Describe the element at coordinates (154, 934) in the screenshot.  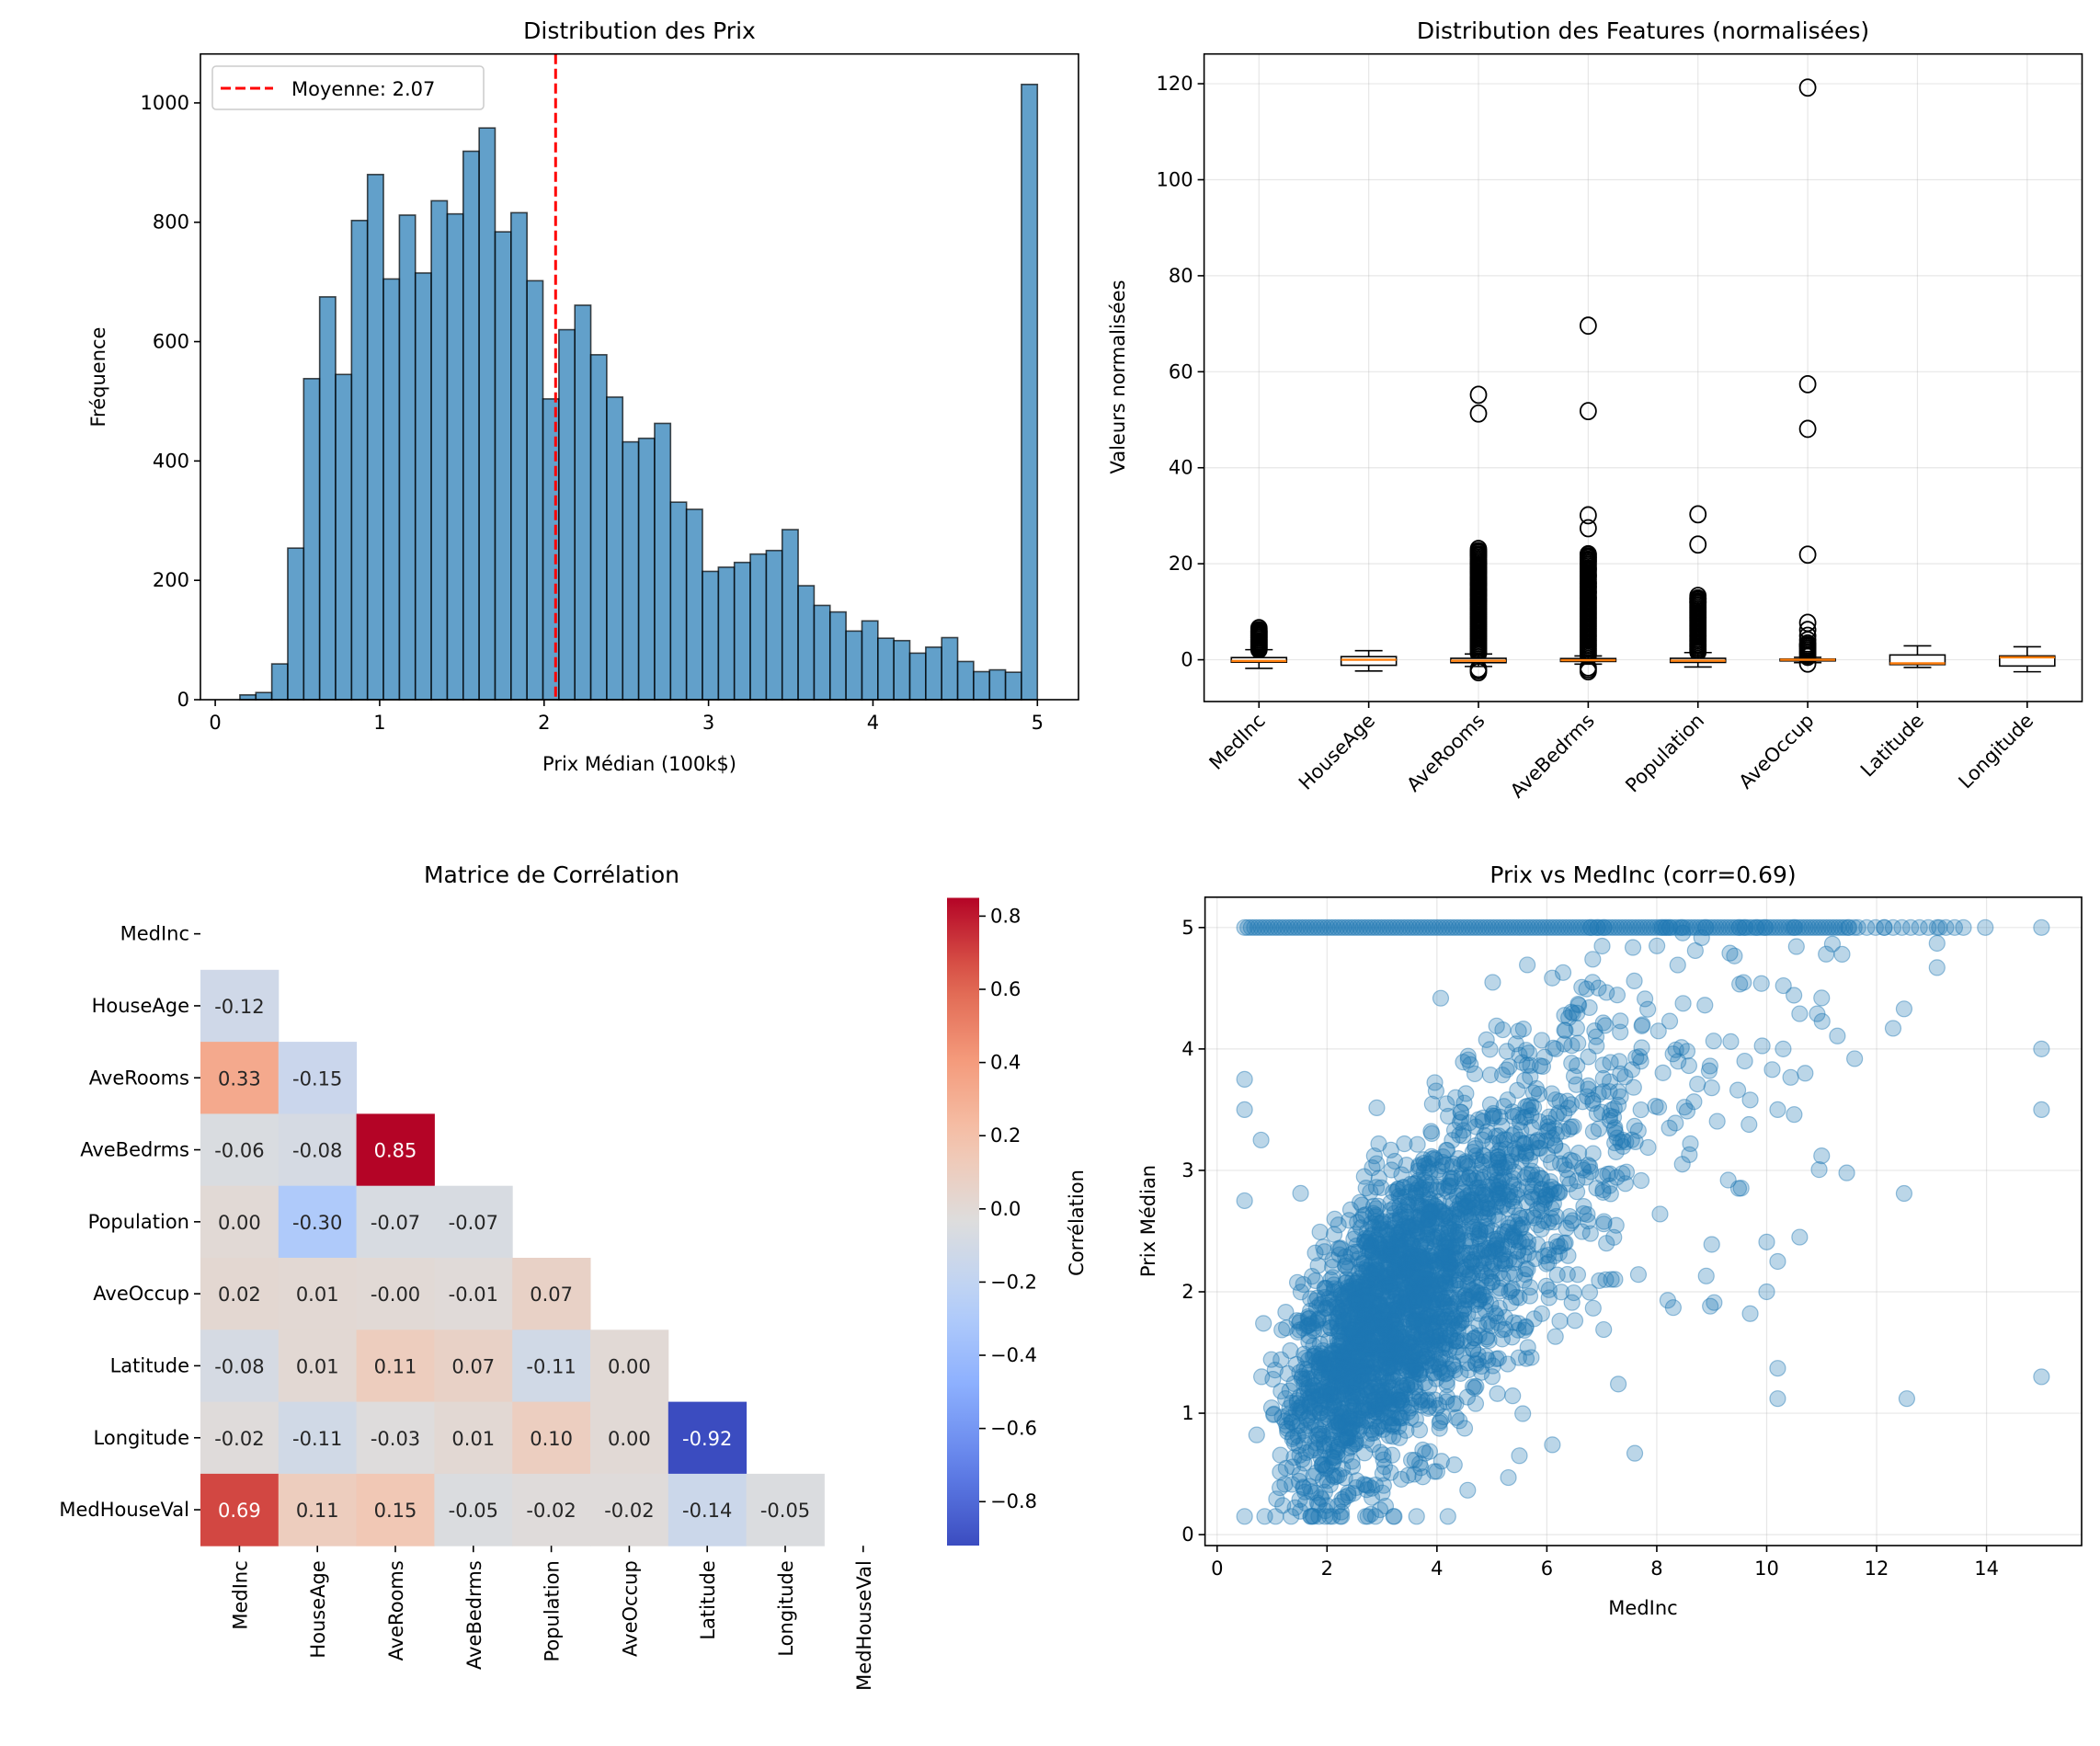
I see `y-tick-label: MedInc` at that location.